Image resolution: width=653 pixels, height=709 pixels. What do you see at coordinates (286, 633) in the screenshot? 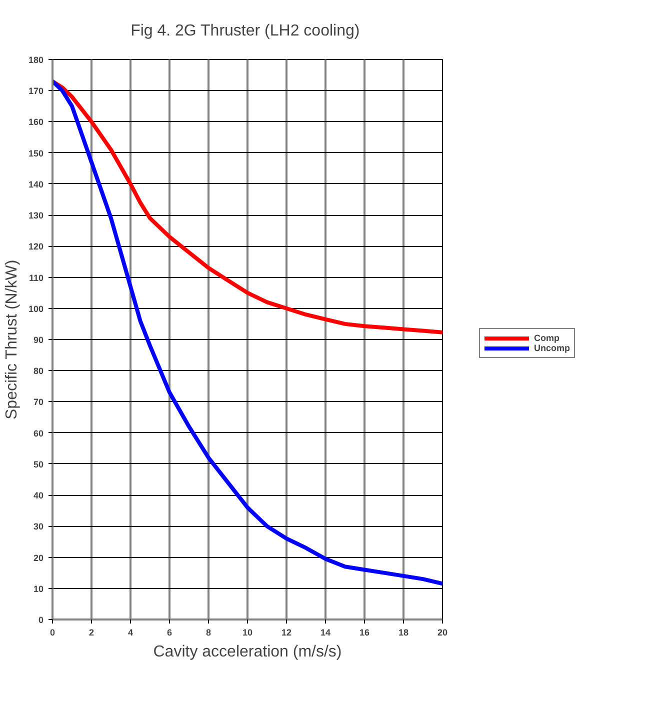
I see `x-tick-label: 12` at bounding box center [286, 633].